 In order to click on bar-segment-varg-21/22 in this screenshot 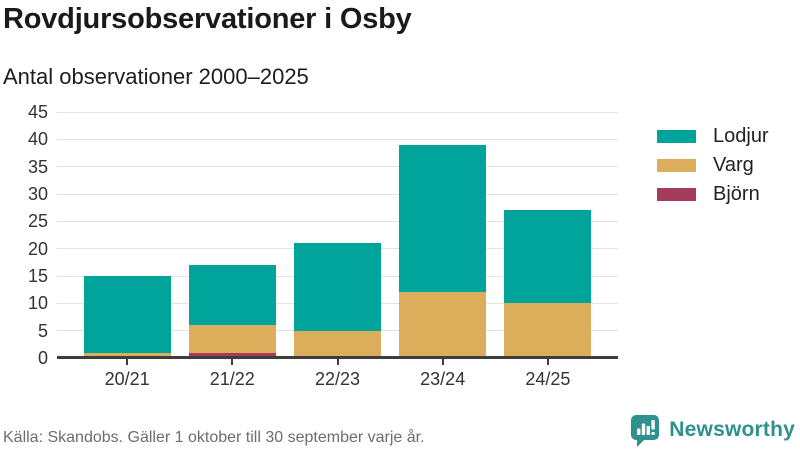, I will do `click(232, 339)`.